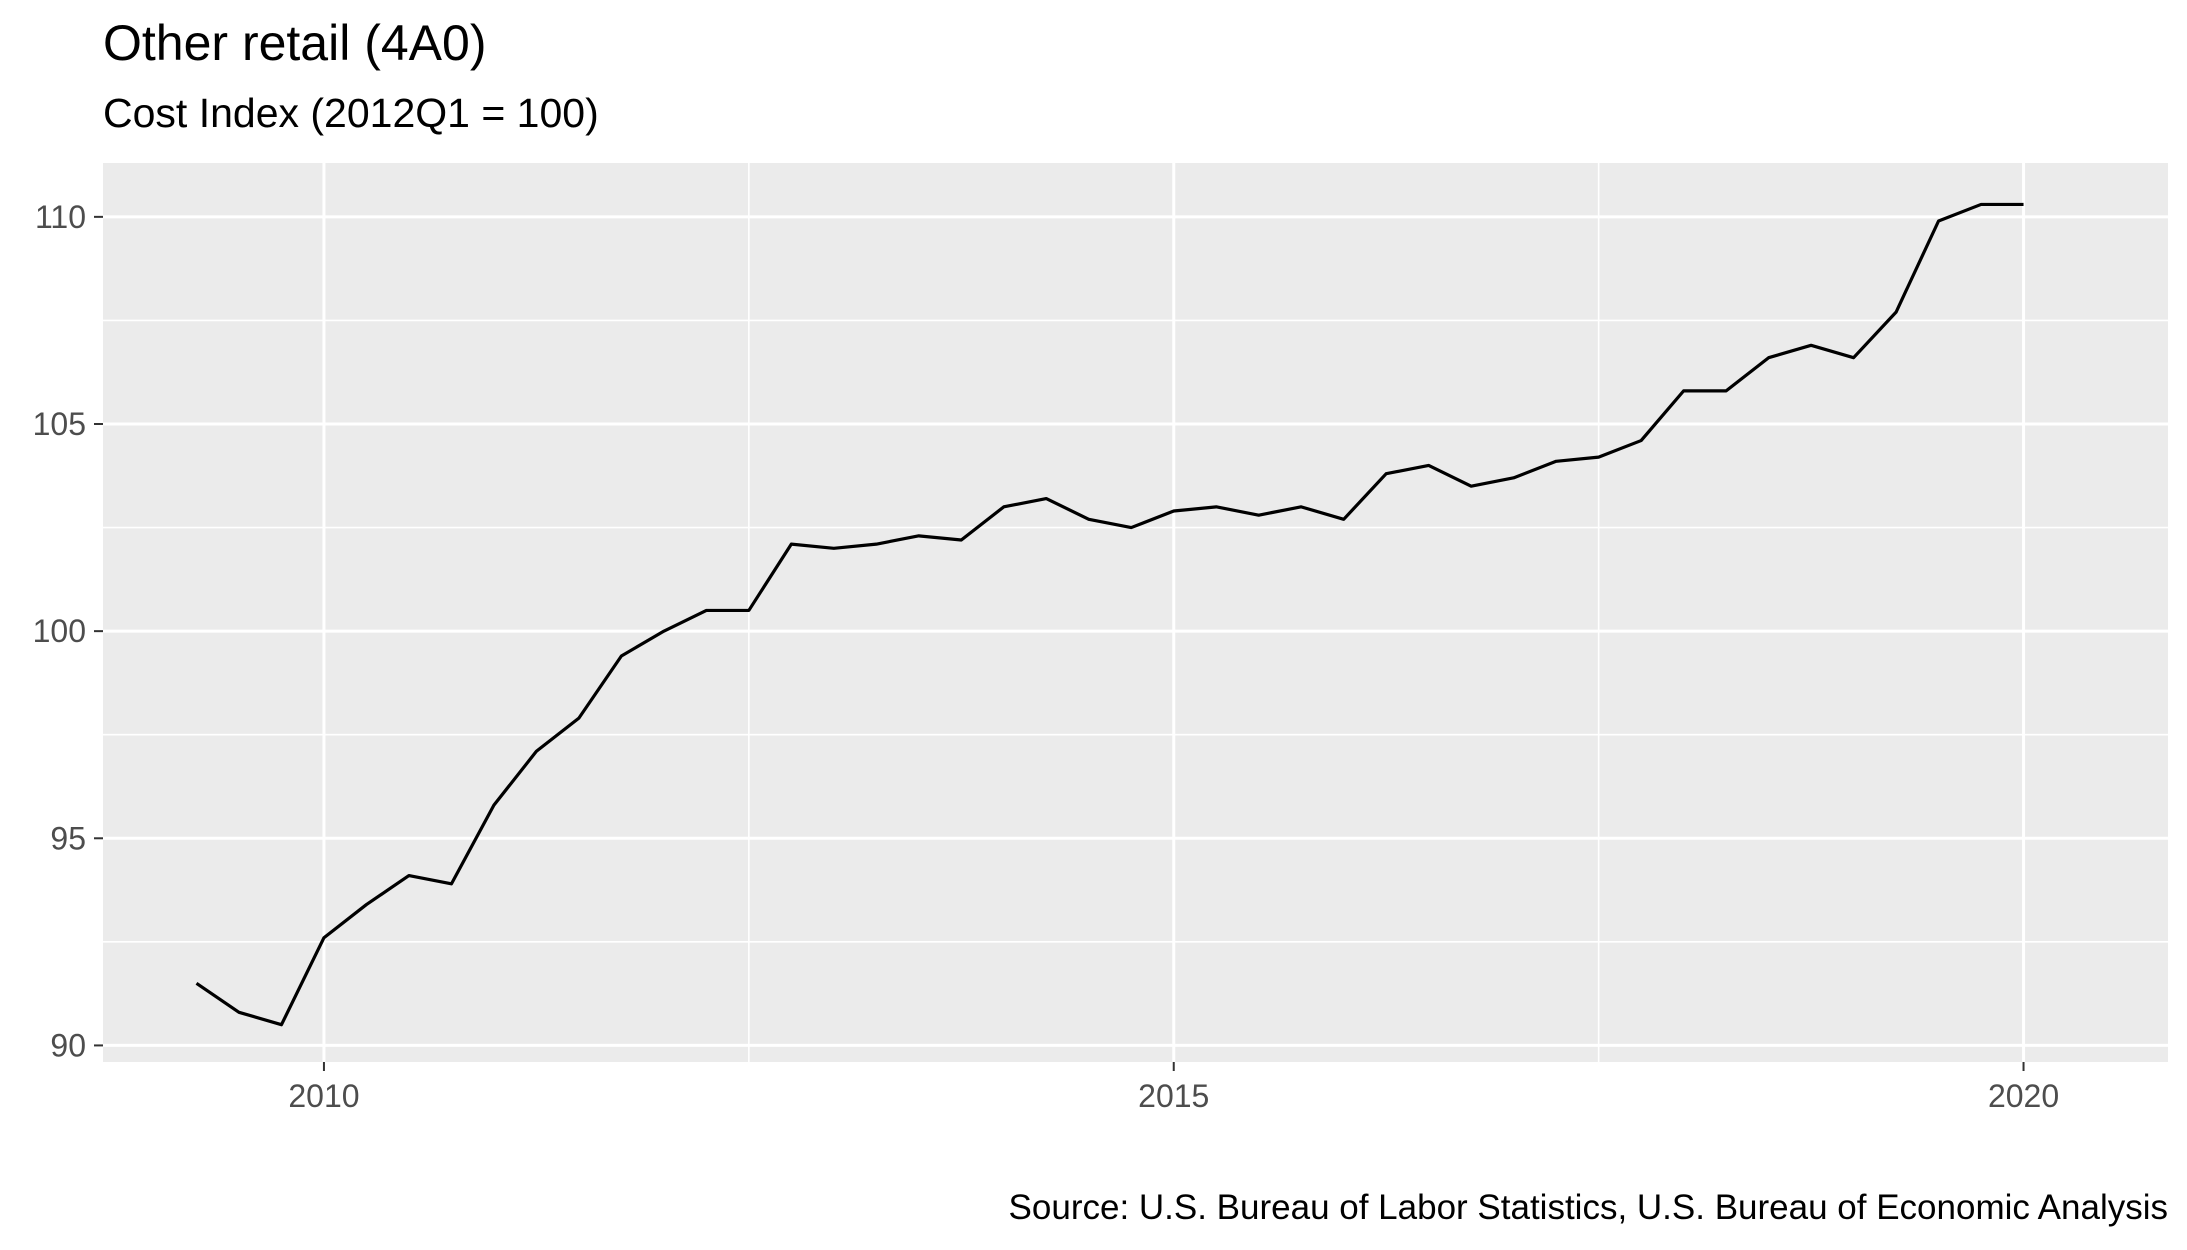 The width and height of the screenshot is (2187, 1250). I want to click on x-axis-tick-label: 2015, so click(1173, 1096).